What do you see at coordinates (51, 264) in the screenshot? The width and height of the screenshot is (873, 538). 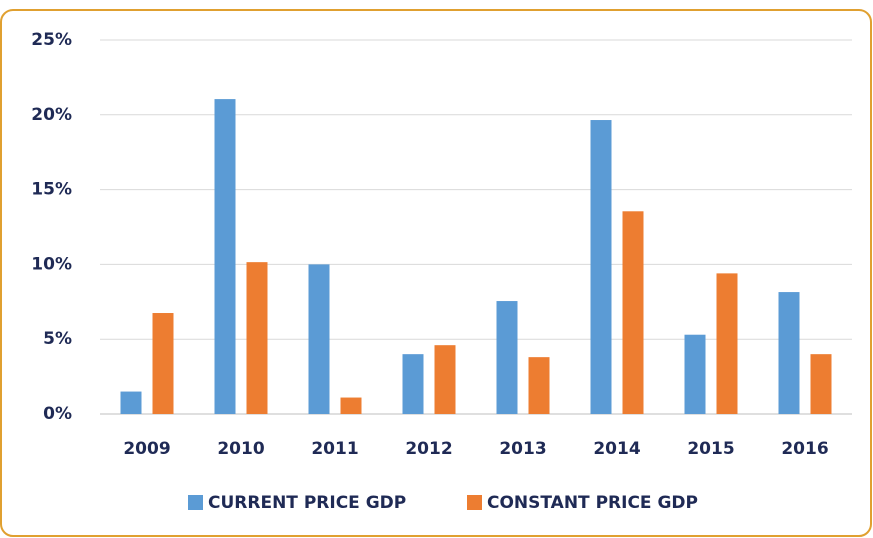 I see `y-tick-label: 10%` at bounding box center [51, 264].